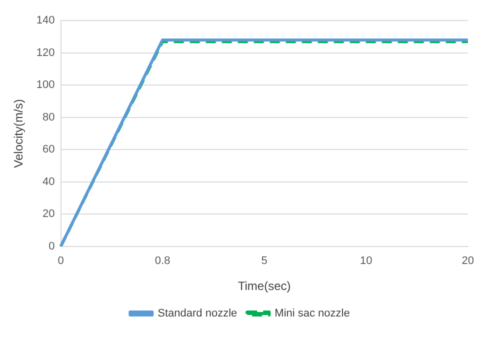 Image resolution: width=490 pixels, height=337 pixels. What do you see at coordinates (48, 117) in the screenshot?
I see `y-tick-label: 80` at bounding box center [48, 117].